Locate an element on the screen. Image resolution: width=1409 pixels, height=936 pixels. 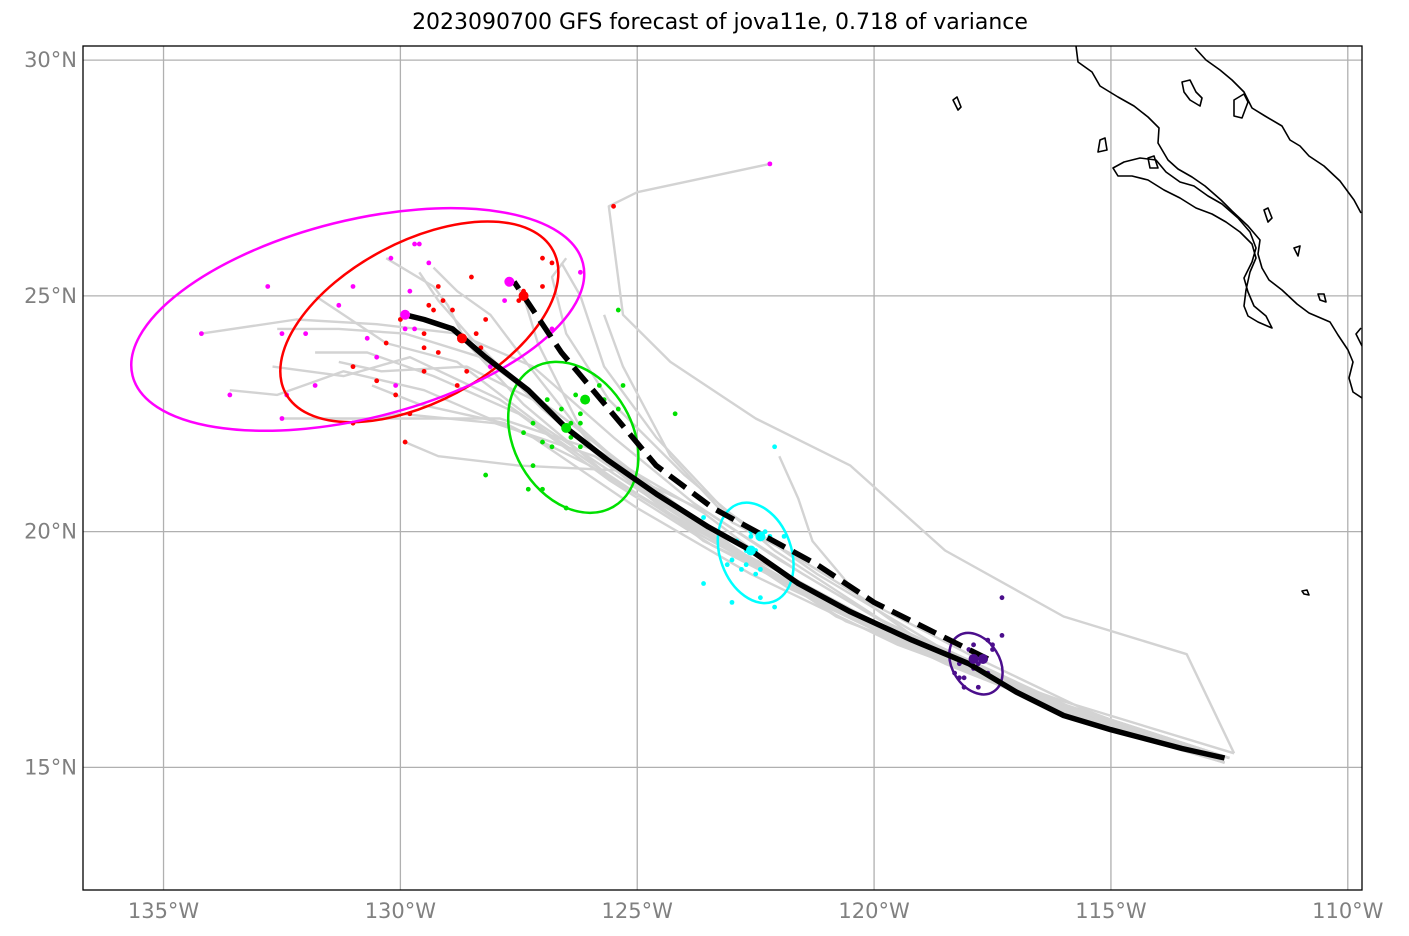
lon-tick-label: 120°W is located at coordinates (874, 911).